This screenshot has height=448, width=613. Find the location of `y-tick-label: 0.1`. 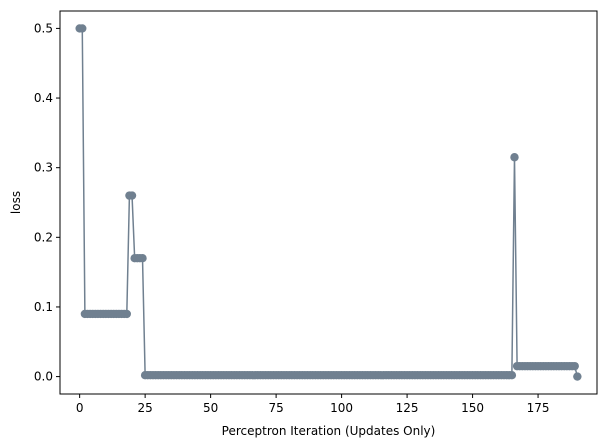

y-tick-label: 0.1 is located at coordinates (43, 307).